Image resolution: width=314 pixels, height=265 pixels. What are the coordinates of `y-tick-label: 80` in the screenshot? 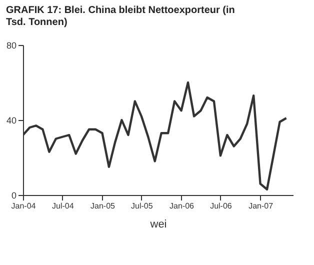 It's located at (11, 45).